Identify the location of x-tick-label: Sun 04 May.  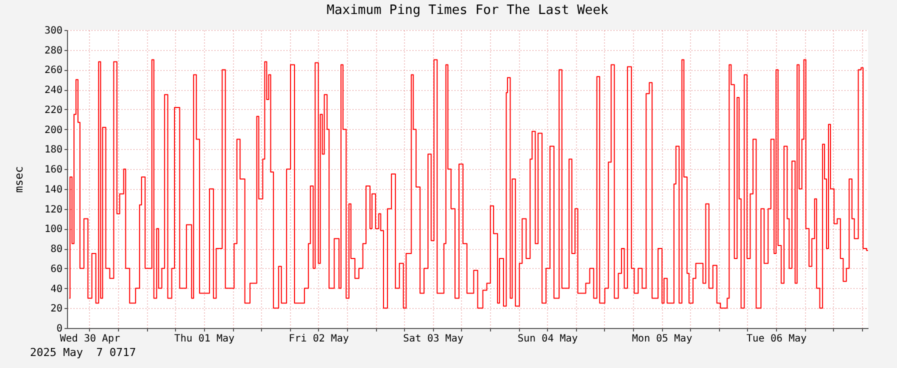
(548, 339).